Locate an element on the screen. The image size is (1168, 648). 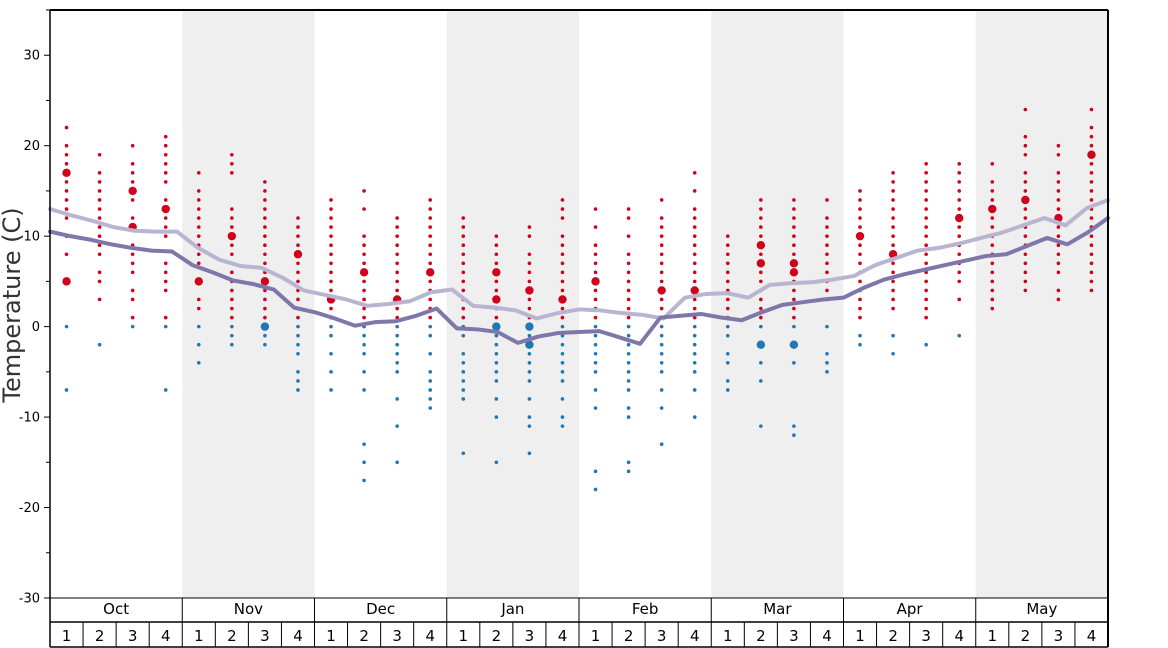
y-axis-title: Temperature (C) is located at coordinates (13, 305).